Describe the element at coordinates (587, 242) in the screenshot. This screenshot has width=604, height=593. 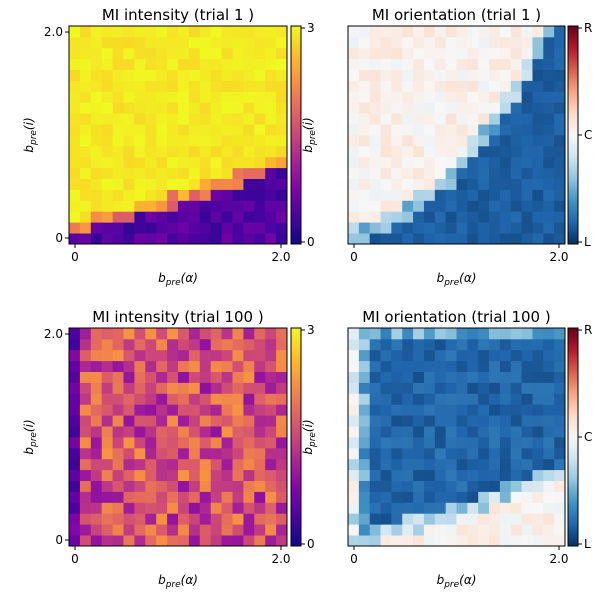
I see `colorbar-tick-label: L` at that location.